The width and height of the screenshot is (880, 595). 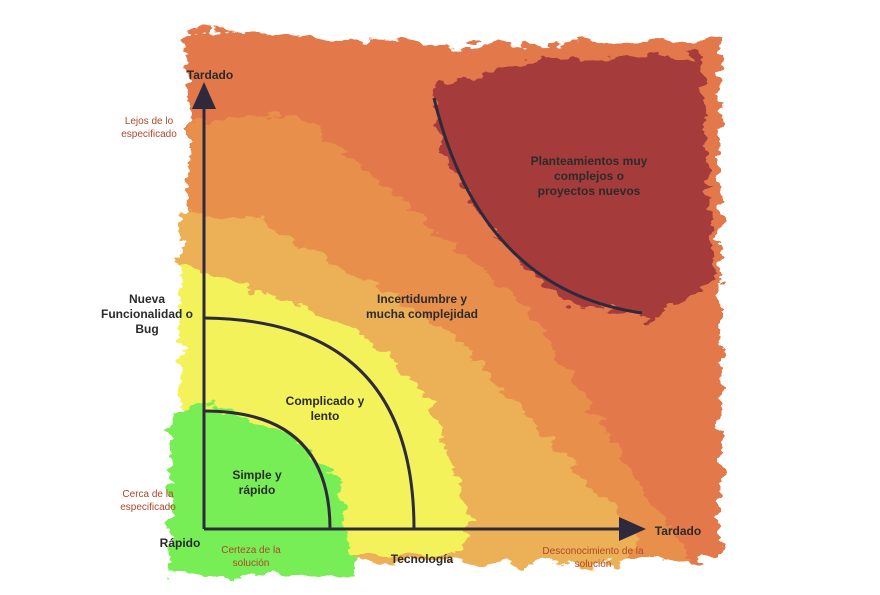 I want to click on y-axis-middle-label: Nueva Funcionalidad o Bug, so click(x=147, y=314).